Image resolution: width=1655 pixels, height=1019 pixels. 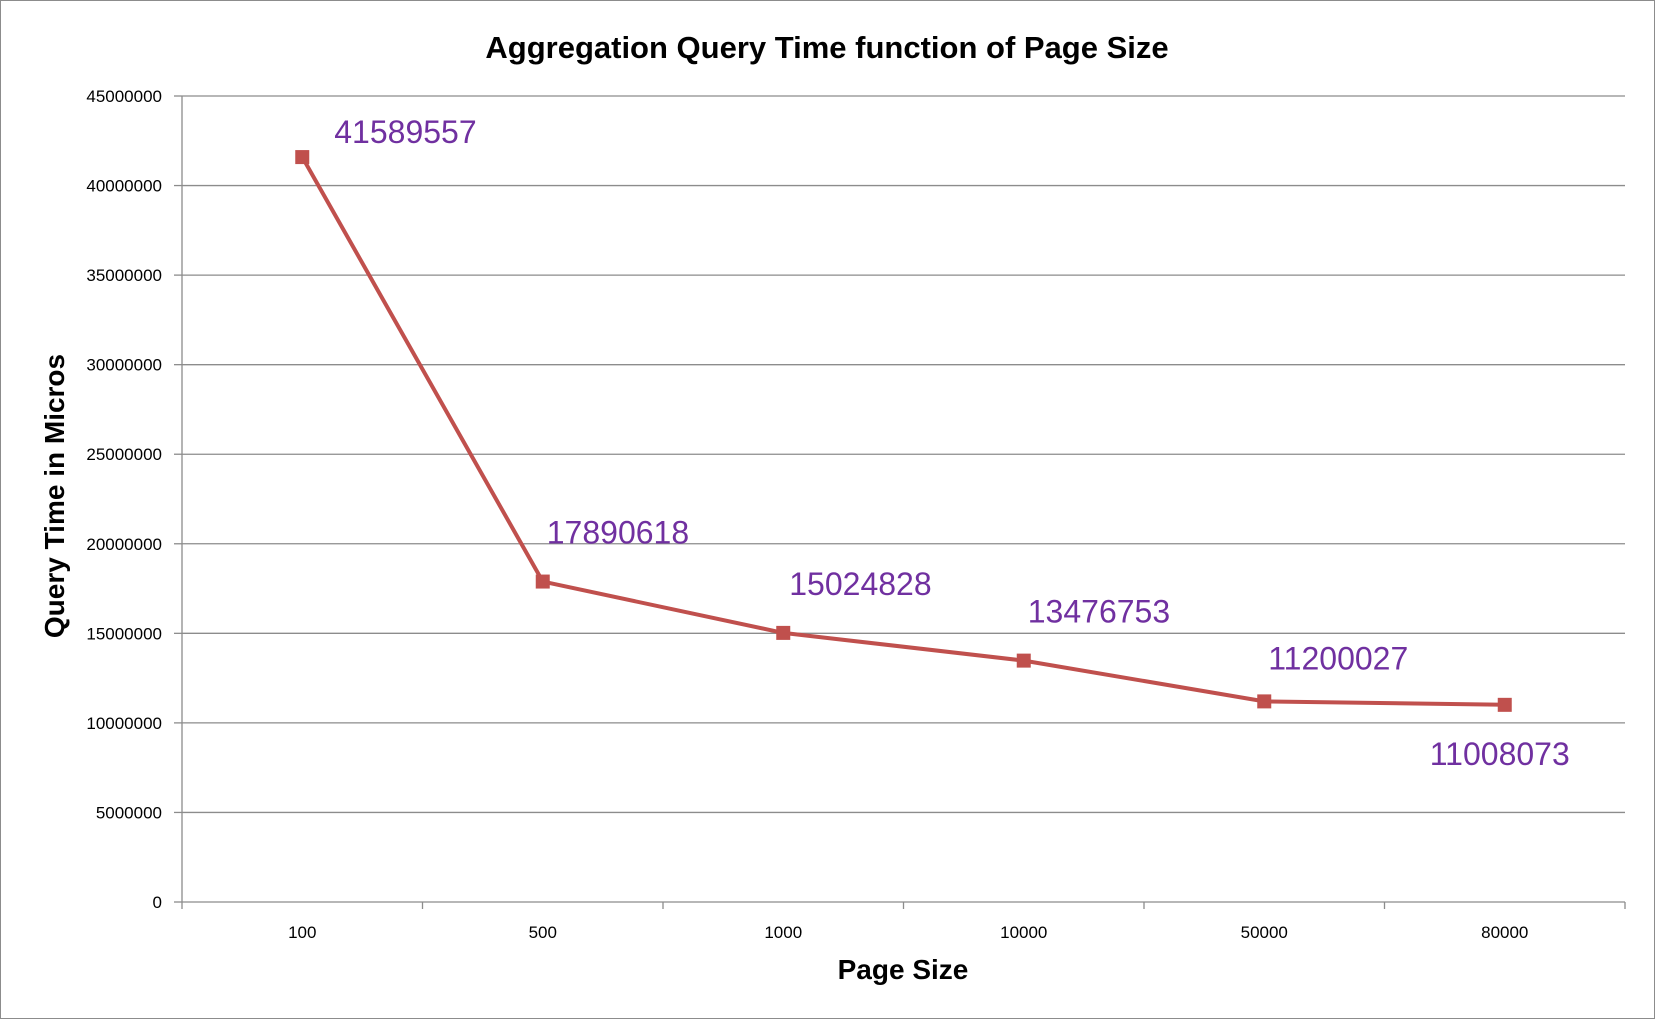 I want to click on y-tick-label: 15000000, so click(x=124, y=633).